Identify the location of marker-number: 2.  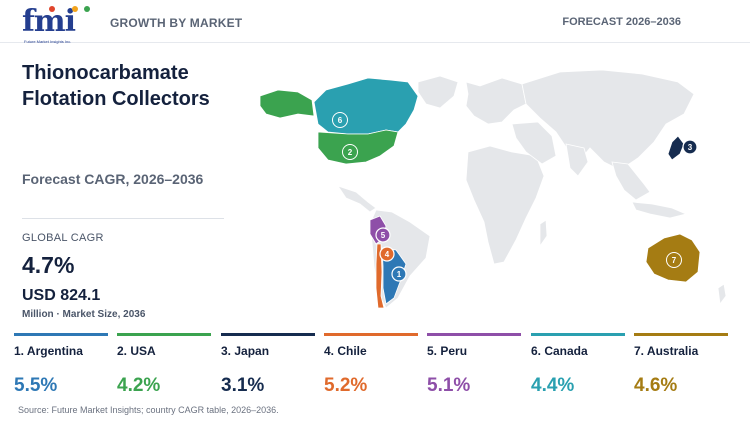
(350, 152).